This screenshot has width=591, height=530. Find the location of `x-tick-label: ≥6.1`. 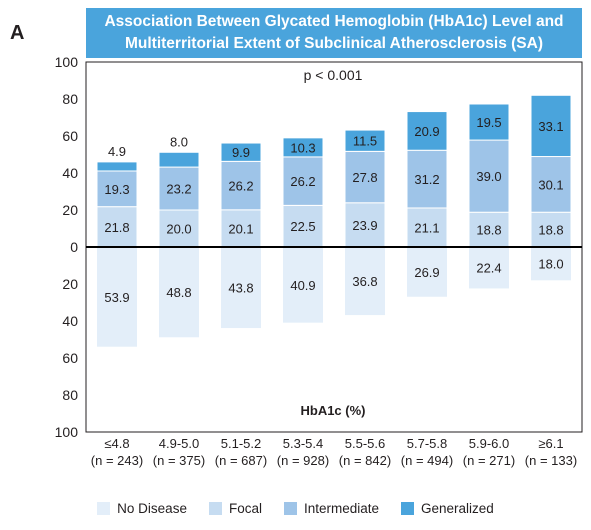

x-tick-label: ≥6.1 is located at coordinates (550, 443).